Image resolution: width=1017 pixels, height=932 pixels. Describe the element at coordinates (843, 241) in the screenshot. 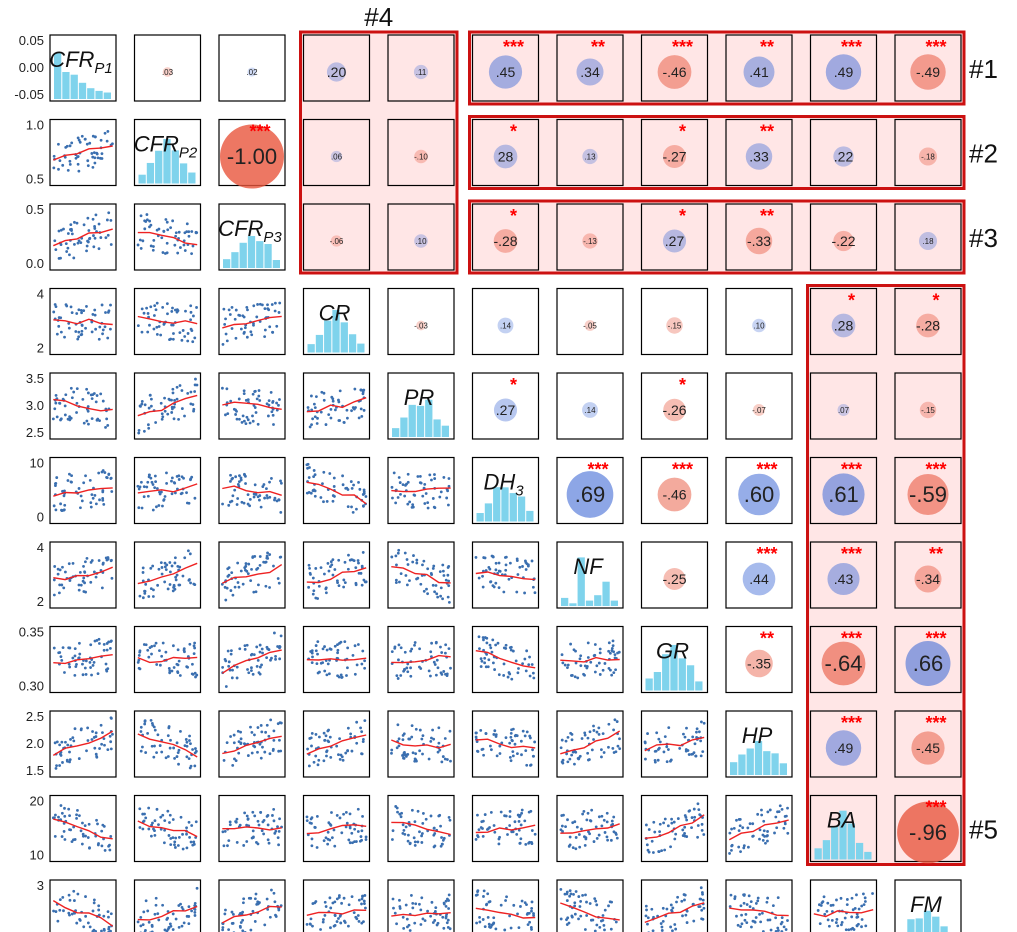

I see `correlation-value: -.22` at that location.